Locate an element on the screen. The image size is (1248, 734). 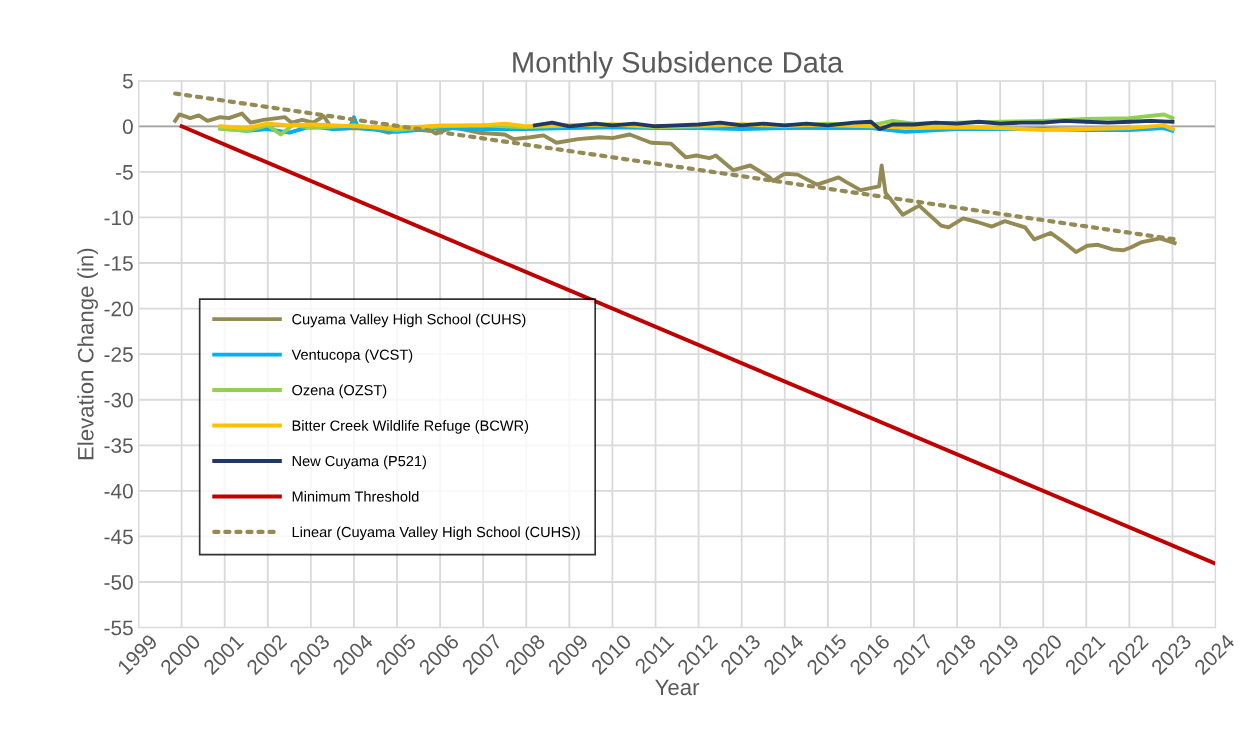
y-tick-label: -50 is located at coordinates (118, 582).